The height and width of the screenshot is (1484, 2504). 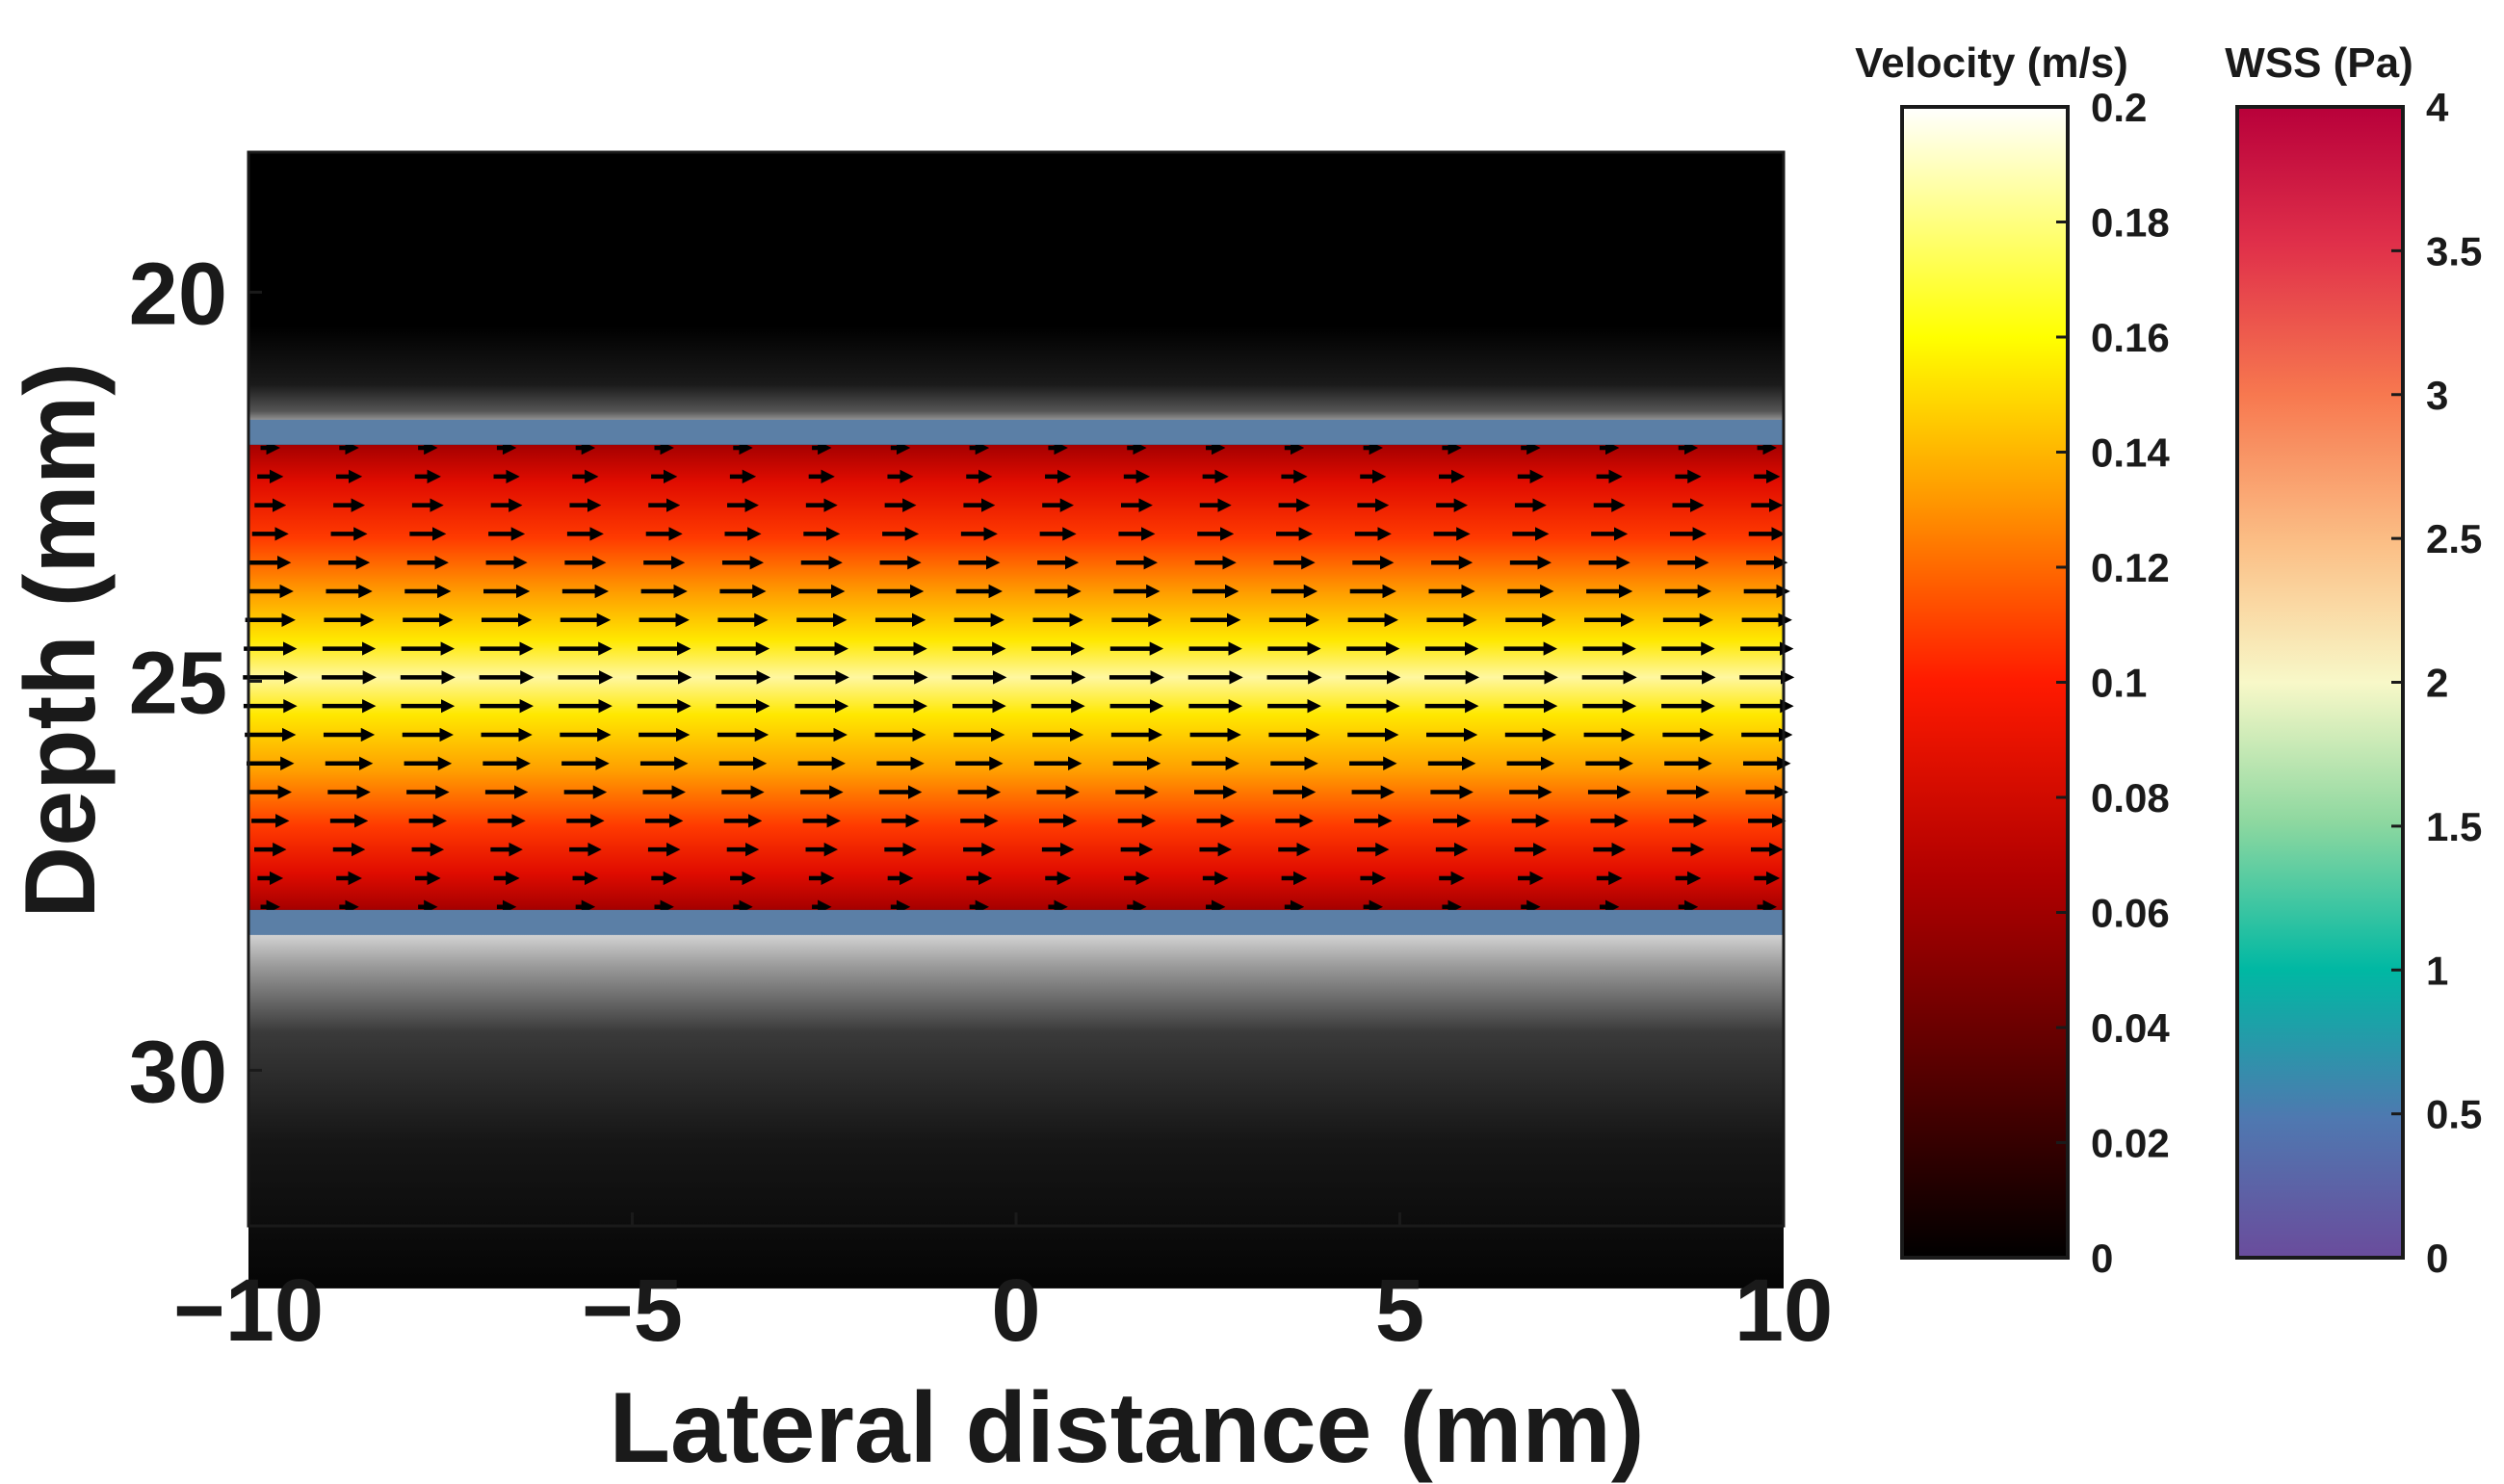 I want to click on wss-colorbar-tick-label: 3, so click(x=2437, y=396).